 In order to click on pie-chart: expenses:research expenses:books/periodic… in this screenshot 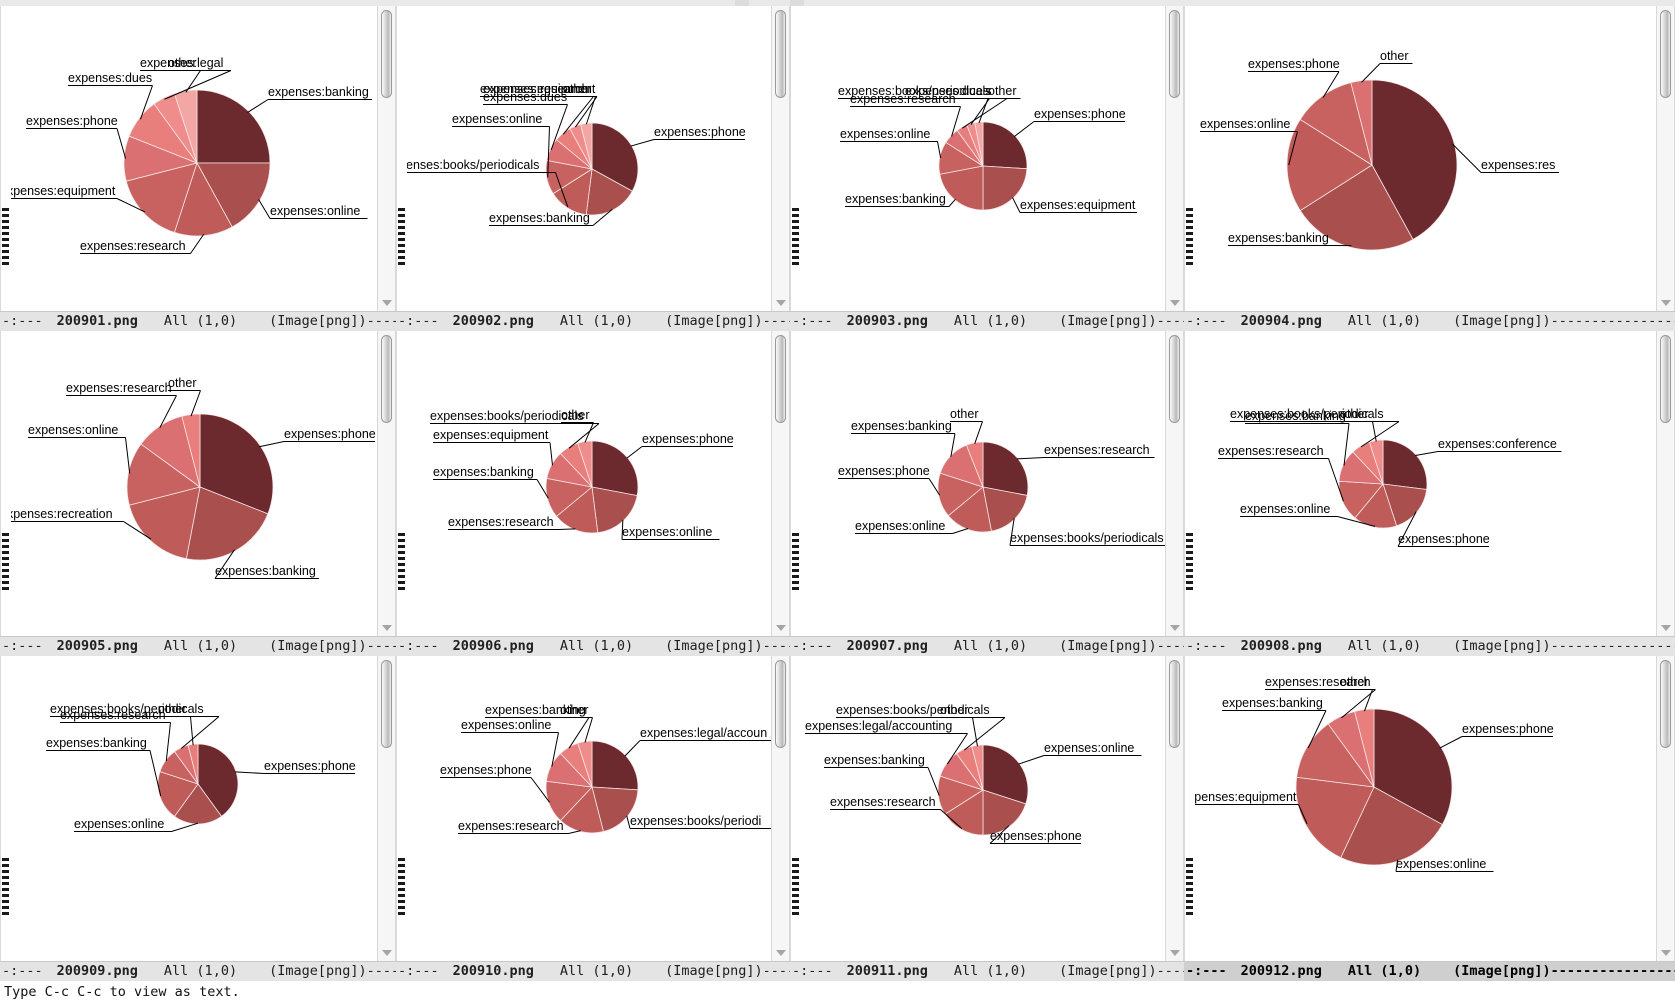, I will do `click(1002, 476)`.